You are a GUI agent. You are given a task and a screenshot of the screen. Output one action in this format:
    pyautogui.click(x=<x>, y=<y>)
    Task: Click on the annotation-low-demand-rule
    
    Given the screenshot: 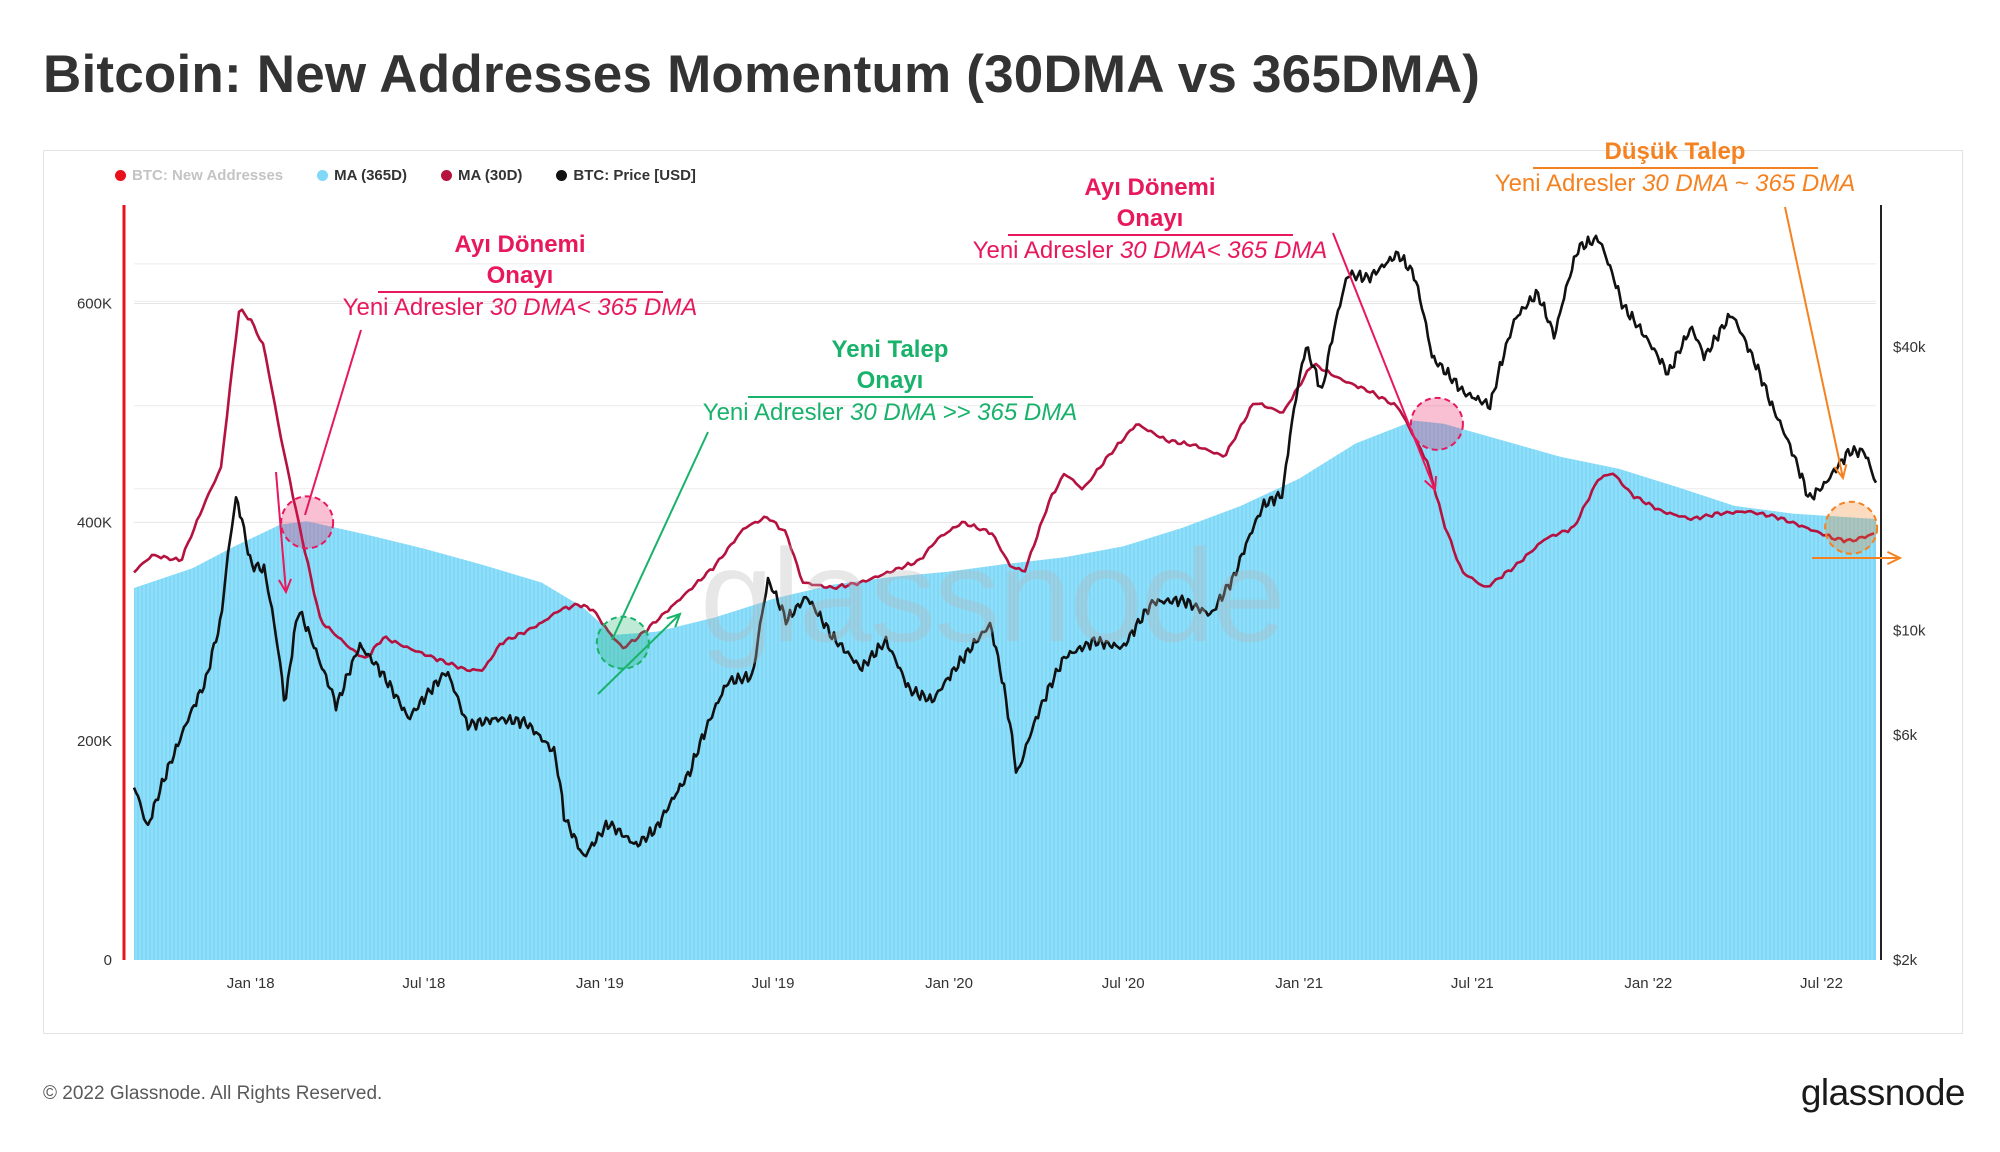 What is the action you would take?
    pyautogui.click(x=1675, y=168)
    